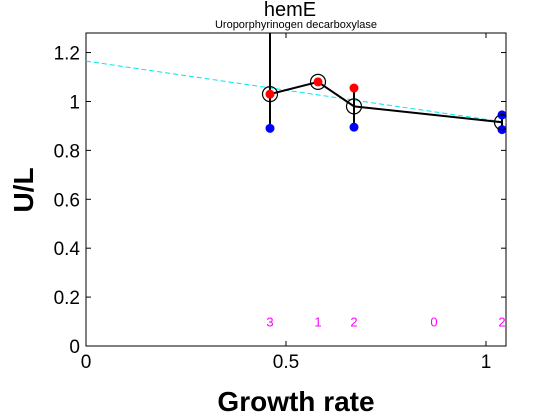 The image size is (560, 420). Describe the element at coordinates (290, 10) in the screenshot. I see `chart-title: hemE` at that location.